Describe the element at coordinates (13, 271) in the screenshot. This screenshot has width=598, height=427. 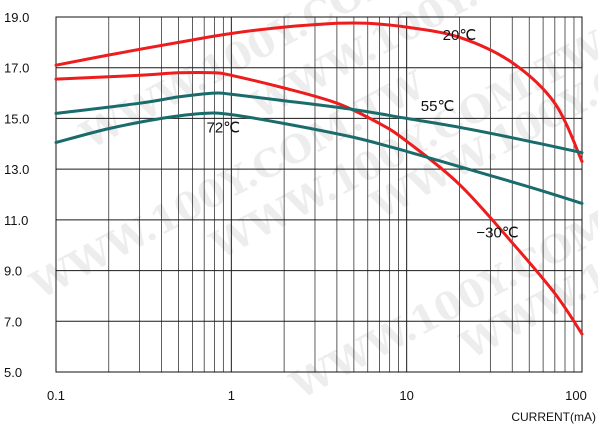
I see `y-tick-label: 9.0` at that location.